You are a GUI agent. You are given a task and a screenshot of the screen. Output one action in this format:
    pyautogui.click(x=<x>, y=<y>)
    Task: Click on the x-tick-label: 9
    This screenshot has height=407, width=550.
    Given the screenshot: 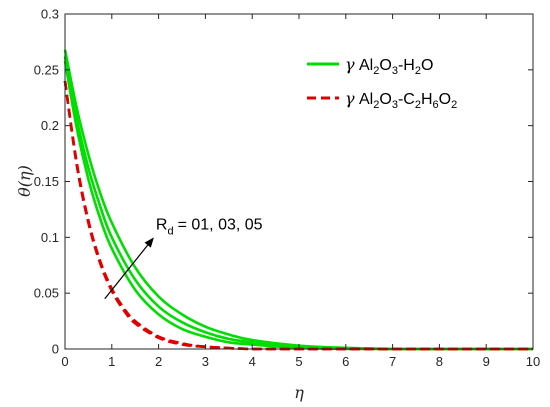 What is the action you would take?
    pyautogui.click(x=486, y=361)
    